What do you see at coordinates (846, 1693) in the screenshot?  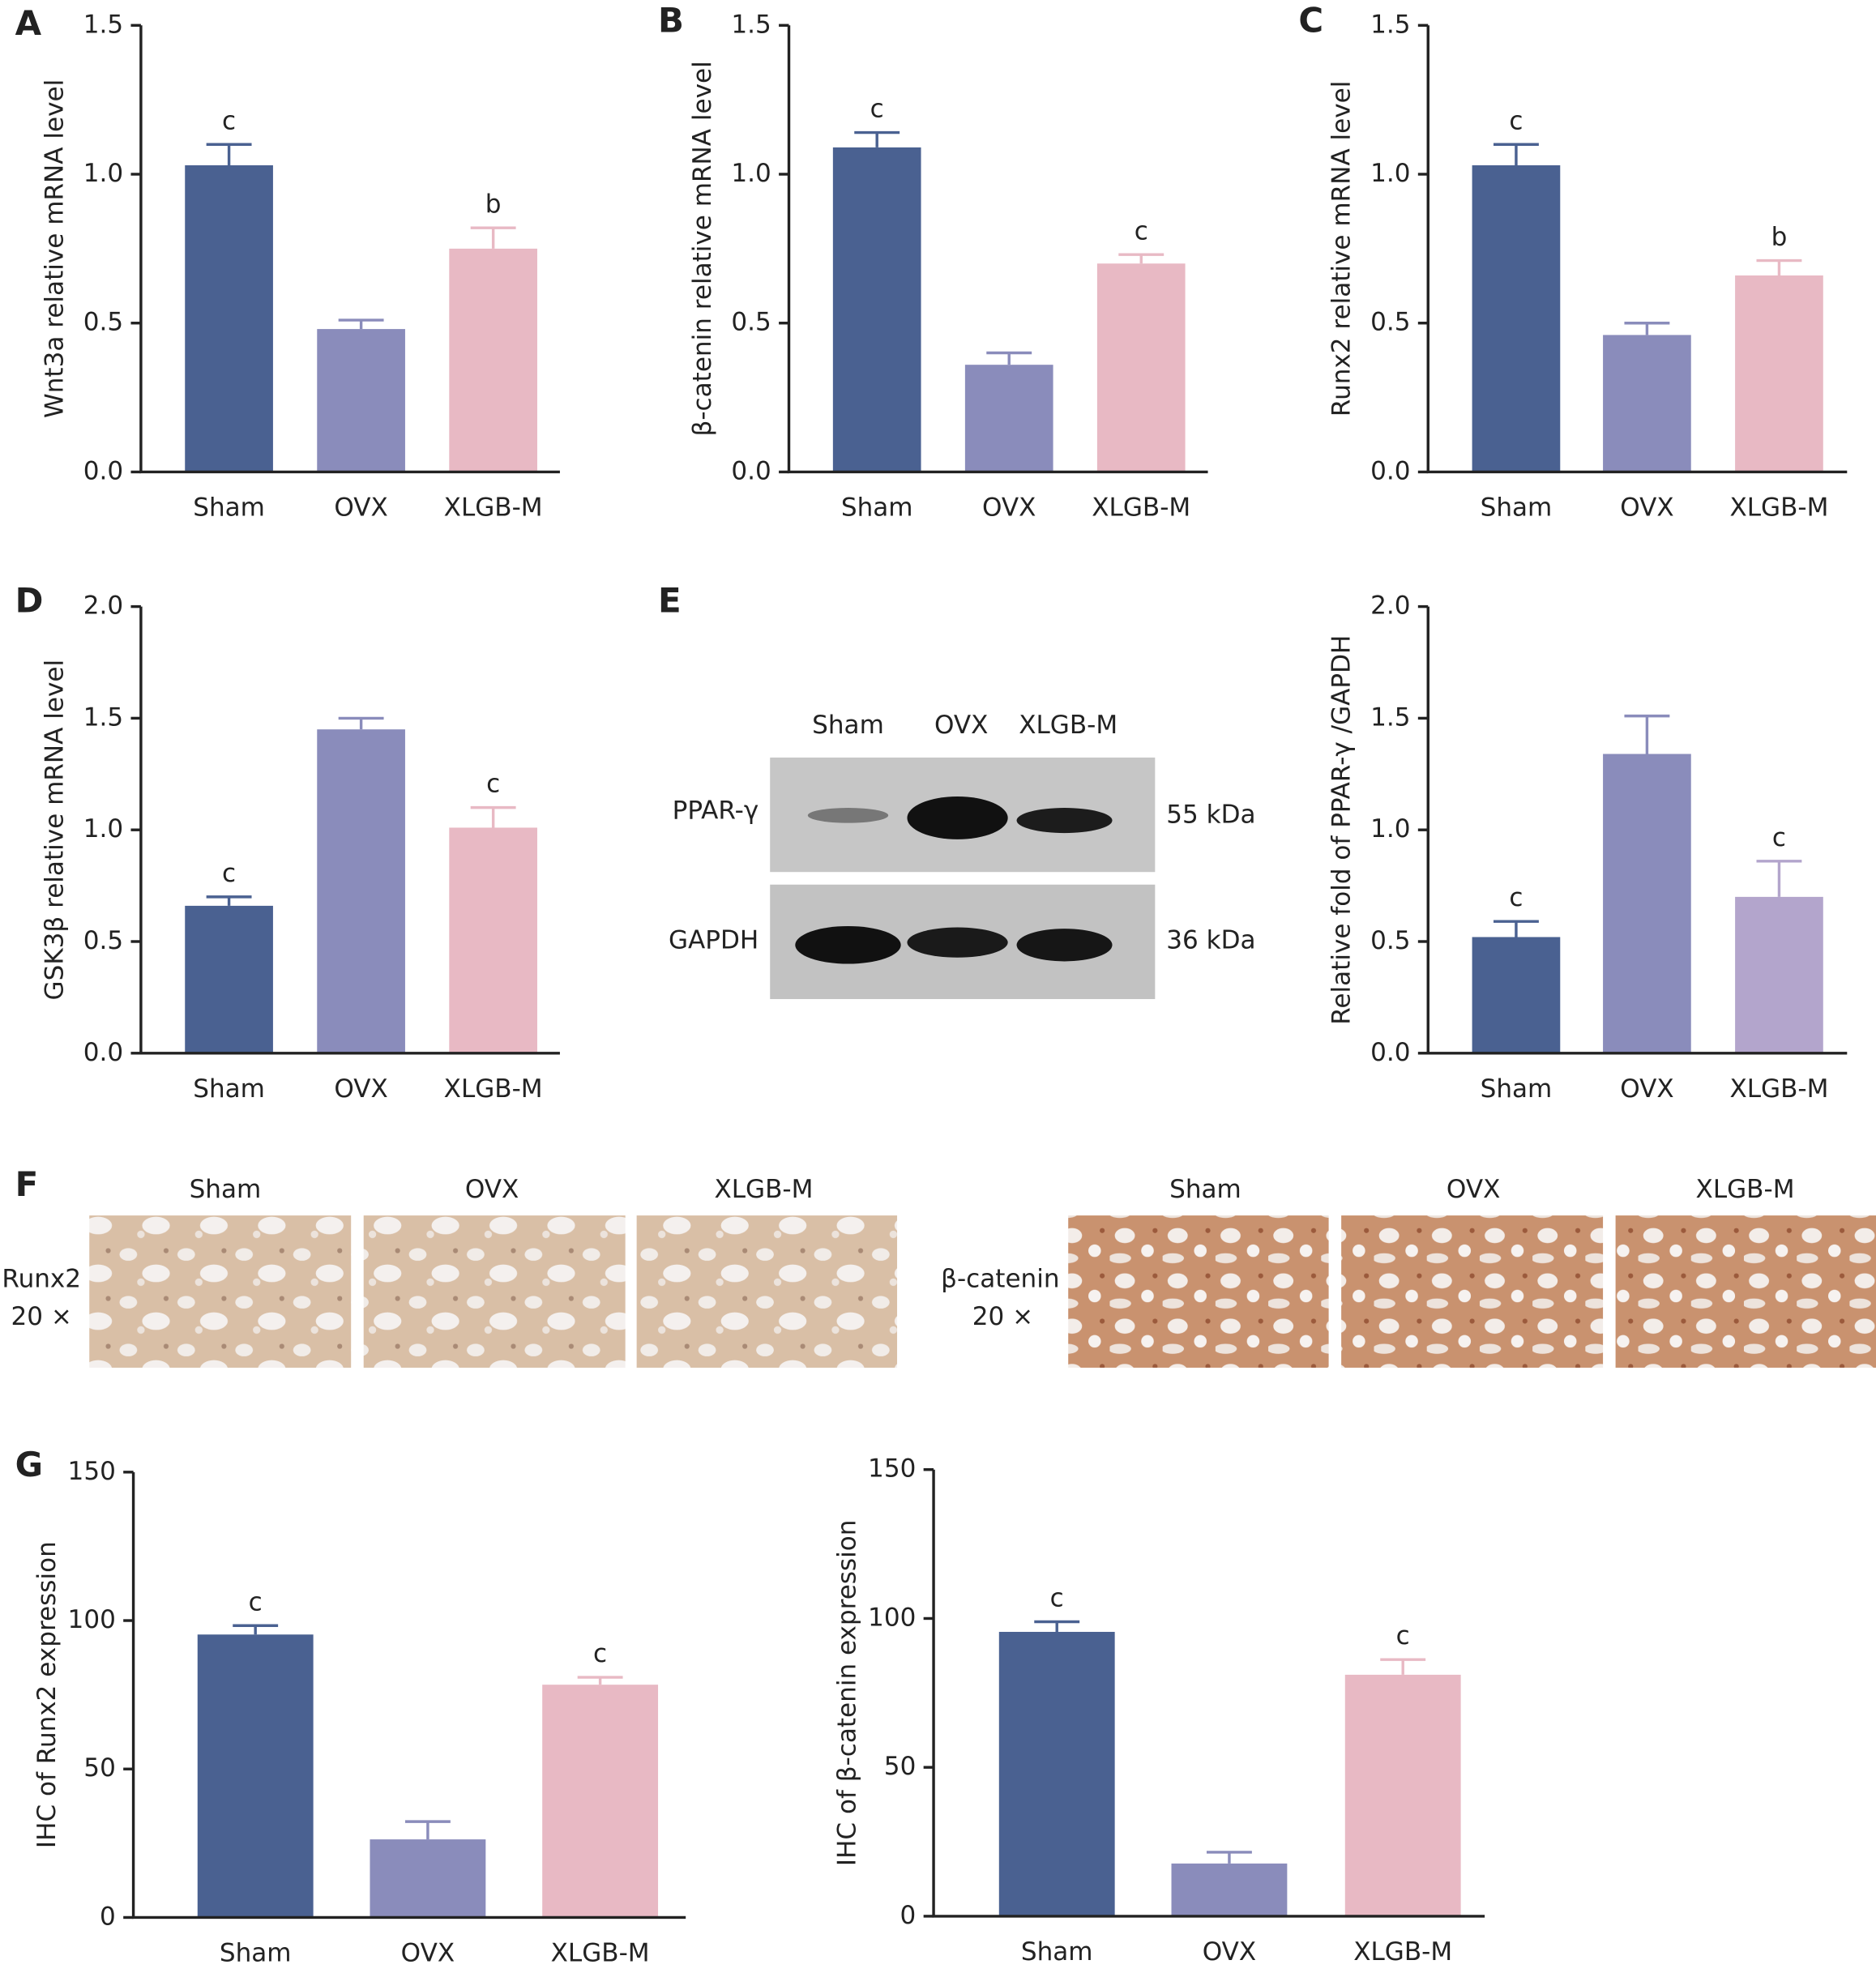 I see `y-axis-label: IHC of β-catenin expression` at bounding box center [846, 1693].